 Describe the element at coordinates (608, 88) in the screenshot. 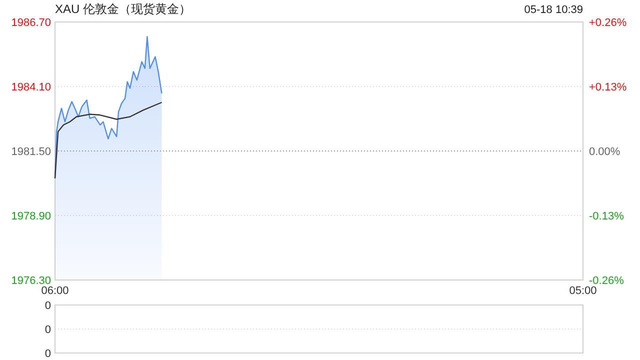

I see `y2-tick-label: +0.13%` at that location.